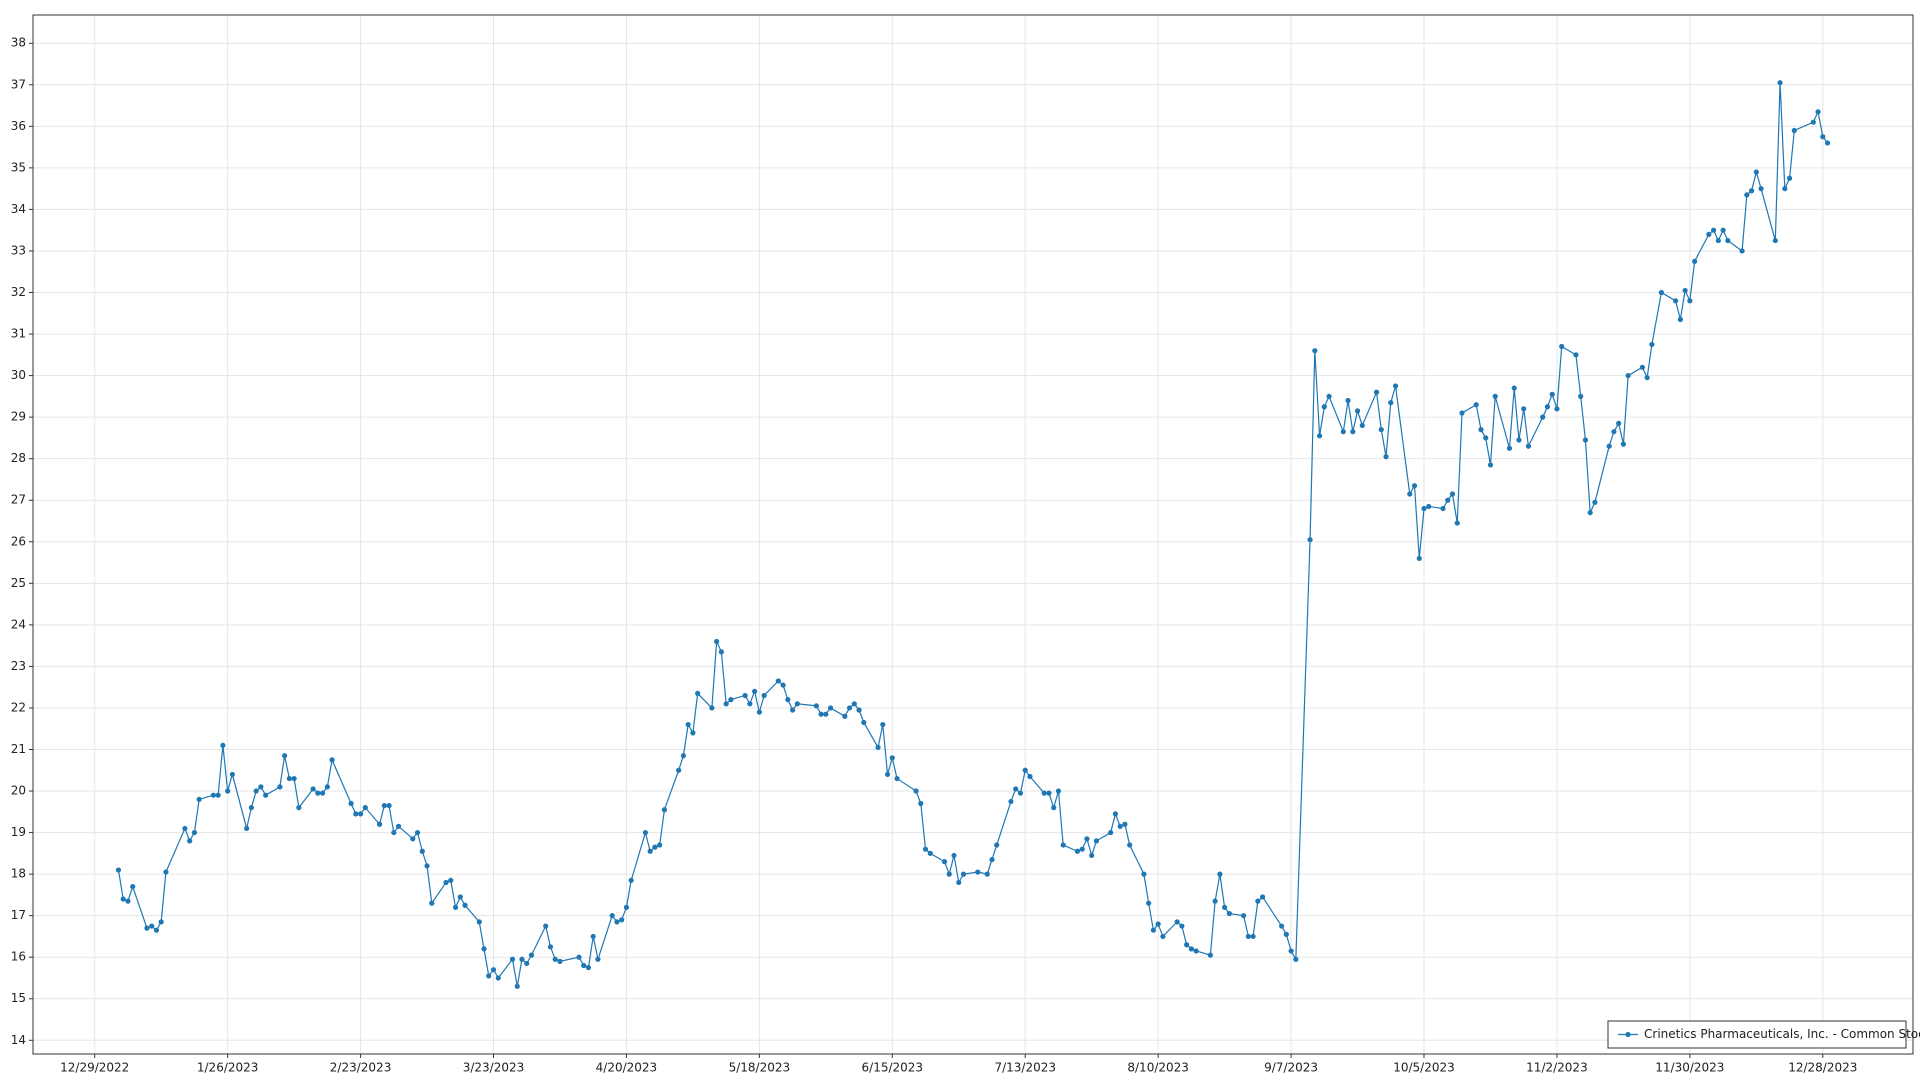 The image size is (1920, 1080). I want to click on x-tick-label: 7/13/2023, so click(1025, 1068).